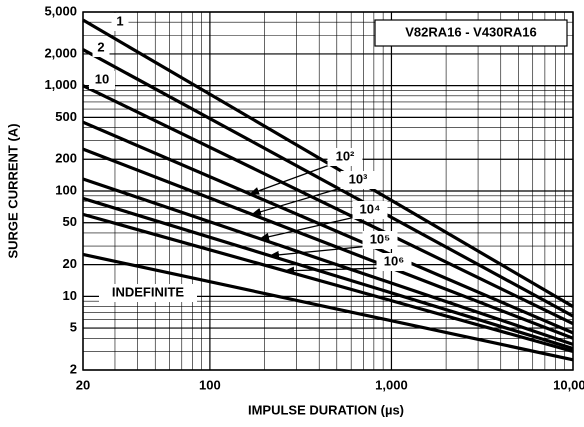  Describe the element at coordinates (60, 10) in the screenshot. I see `y-tick-label: 5,000` at that location.